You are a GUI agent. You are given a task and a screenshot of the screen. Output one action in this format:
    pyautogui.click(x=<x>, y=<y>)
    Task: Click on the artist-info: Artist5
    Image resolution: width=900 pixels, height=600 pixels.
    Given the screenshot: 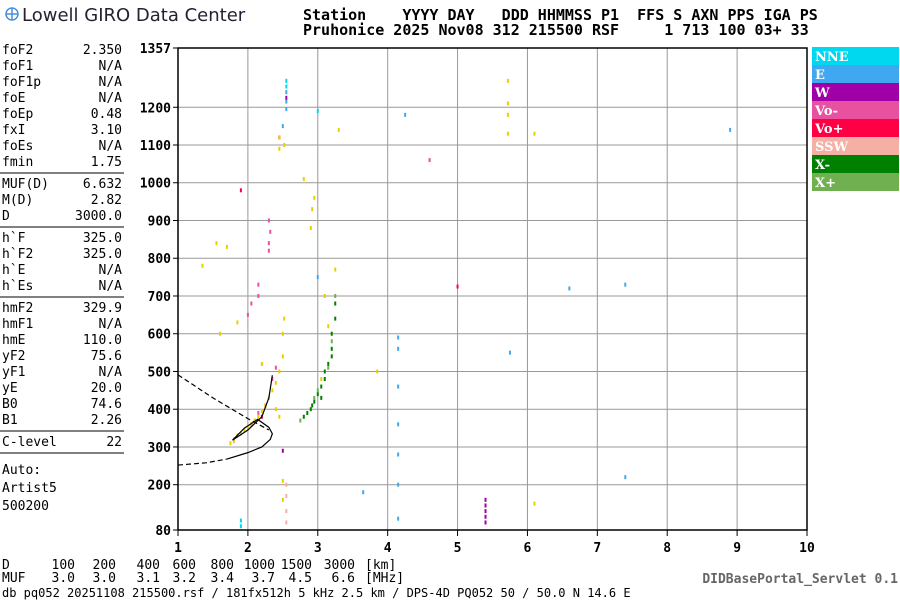 What is the action you would take?
    pyautogui.click(x=29, y=488)
    